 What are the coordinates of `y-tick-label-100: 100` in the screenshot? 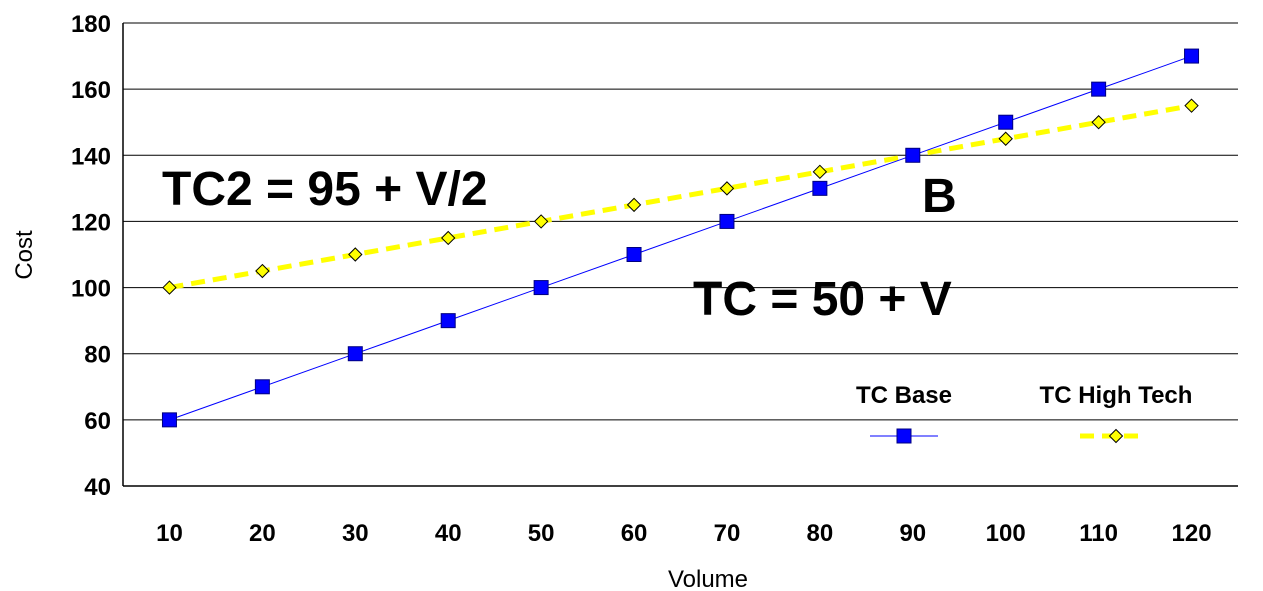 It's located at (91, 289).